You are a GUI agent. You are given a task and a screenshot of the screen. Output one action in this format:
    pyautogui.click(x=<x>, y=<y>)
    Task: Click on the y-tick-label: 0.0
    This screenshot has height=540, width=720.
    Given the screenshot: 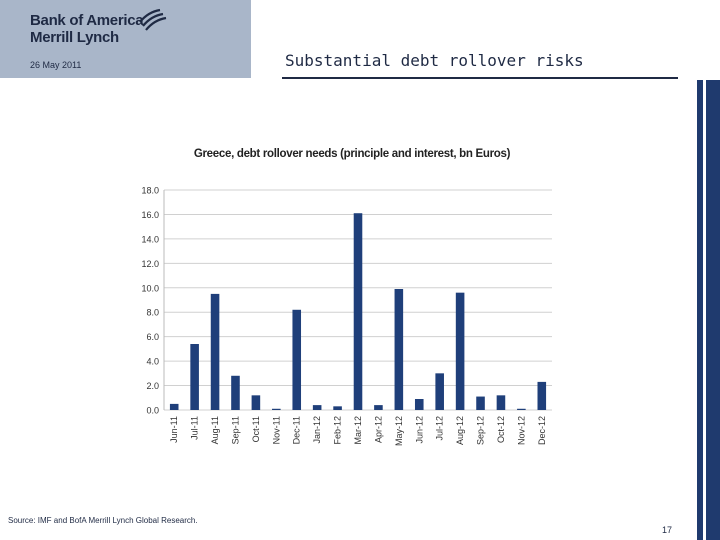 What is the action you would take?
    pyautogui.click(x=152, y=411)
    